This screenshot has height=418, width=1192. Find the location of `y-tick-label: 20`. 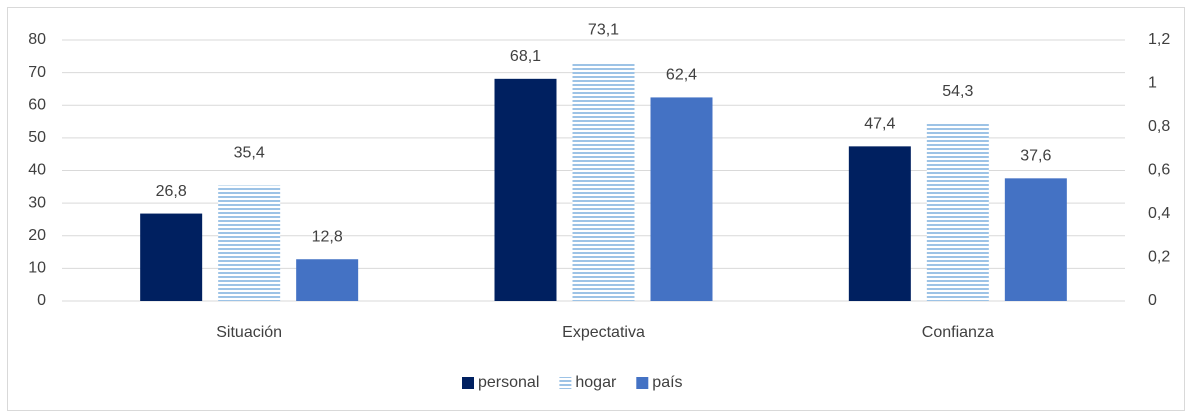

y-tick-label: 20 is located at coordinates (37, 235).